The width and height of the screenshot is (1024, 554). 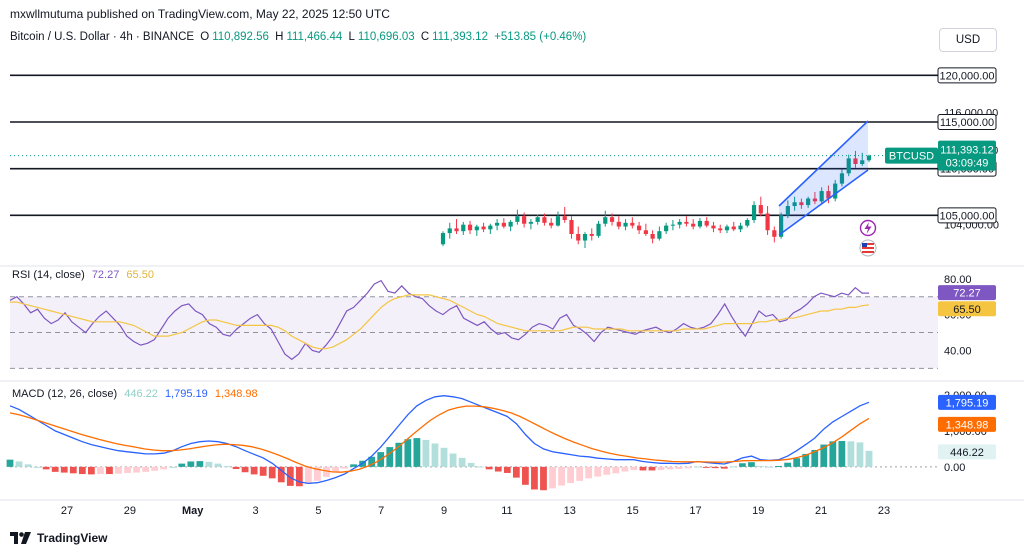 I want to click on histogram-last-label-bg, so click(x=967, y=452).